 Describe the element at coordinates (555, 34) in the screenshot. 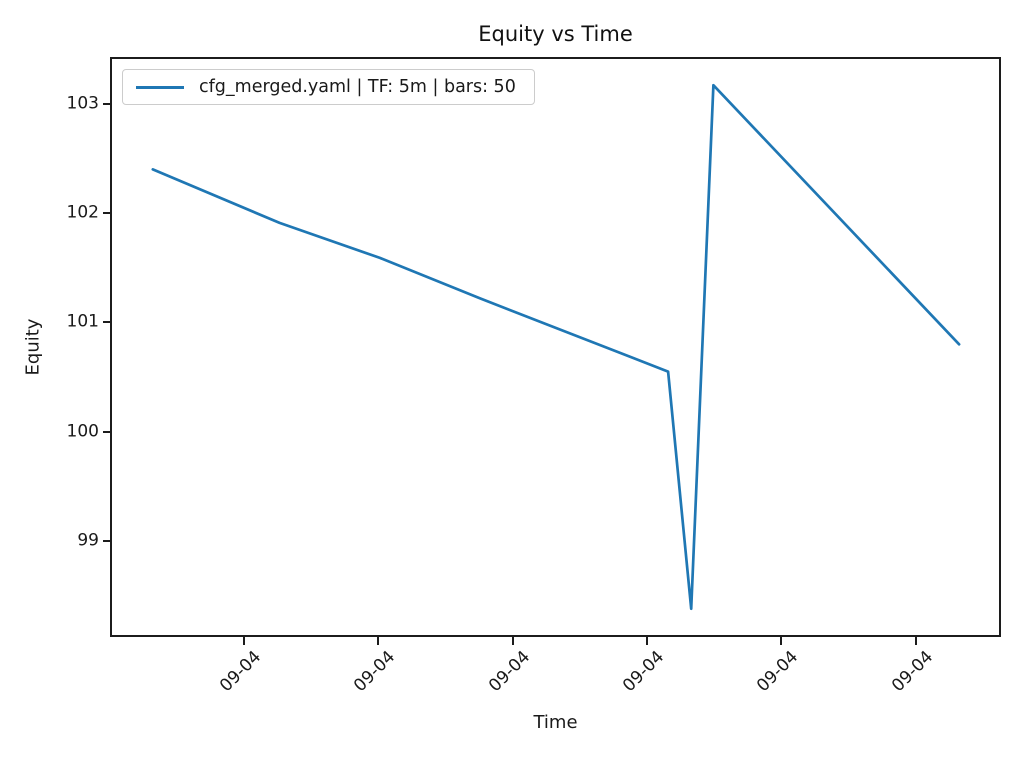

I see `chart-title: Equity vs Time` at that location.